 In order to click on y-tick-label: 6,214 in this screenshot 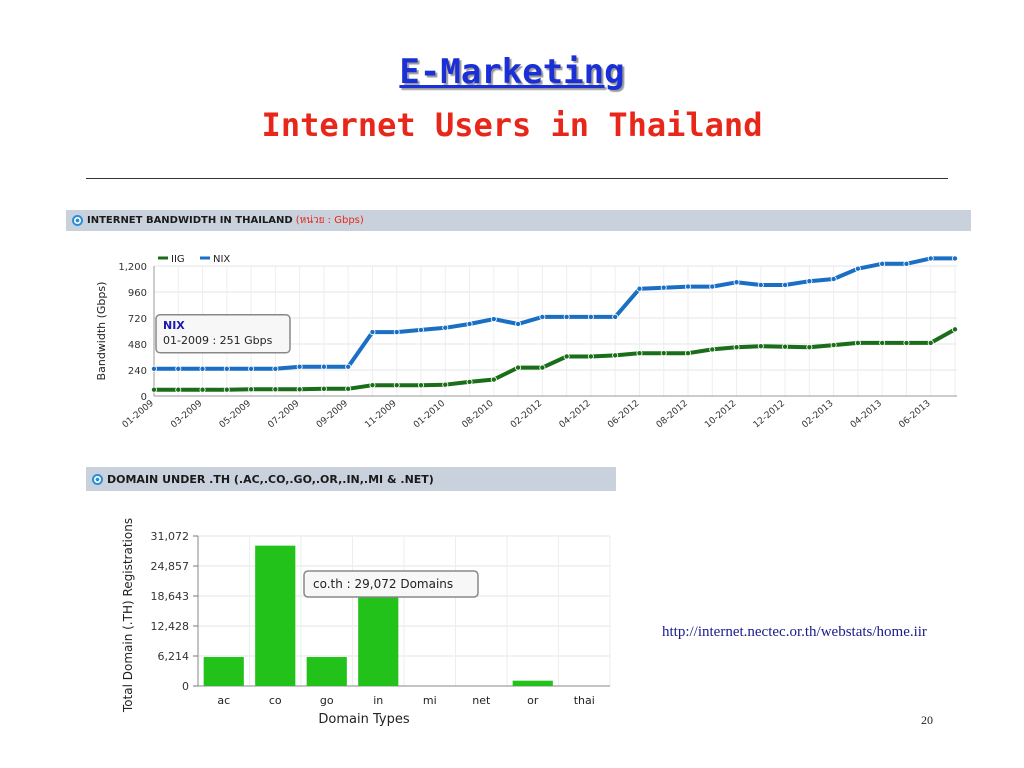, I will do `click(174, 656)`.